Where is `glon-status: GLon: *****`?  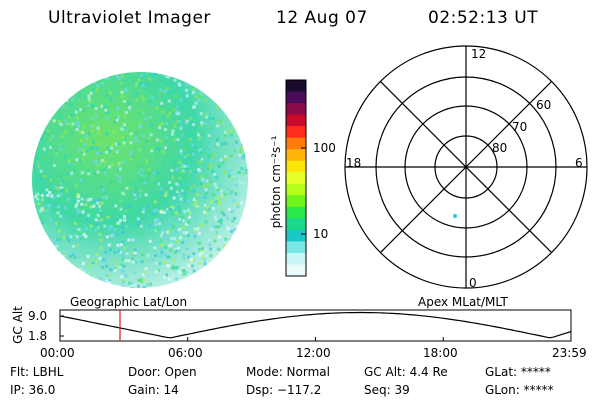
glon-status: GLon: ***** is located at coordinates (519, 390).